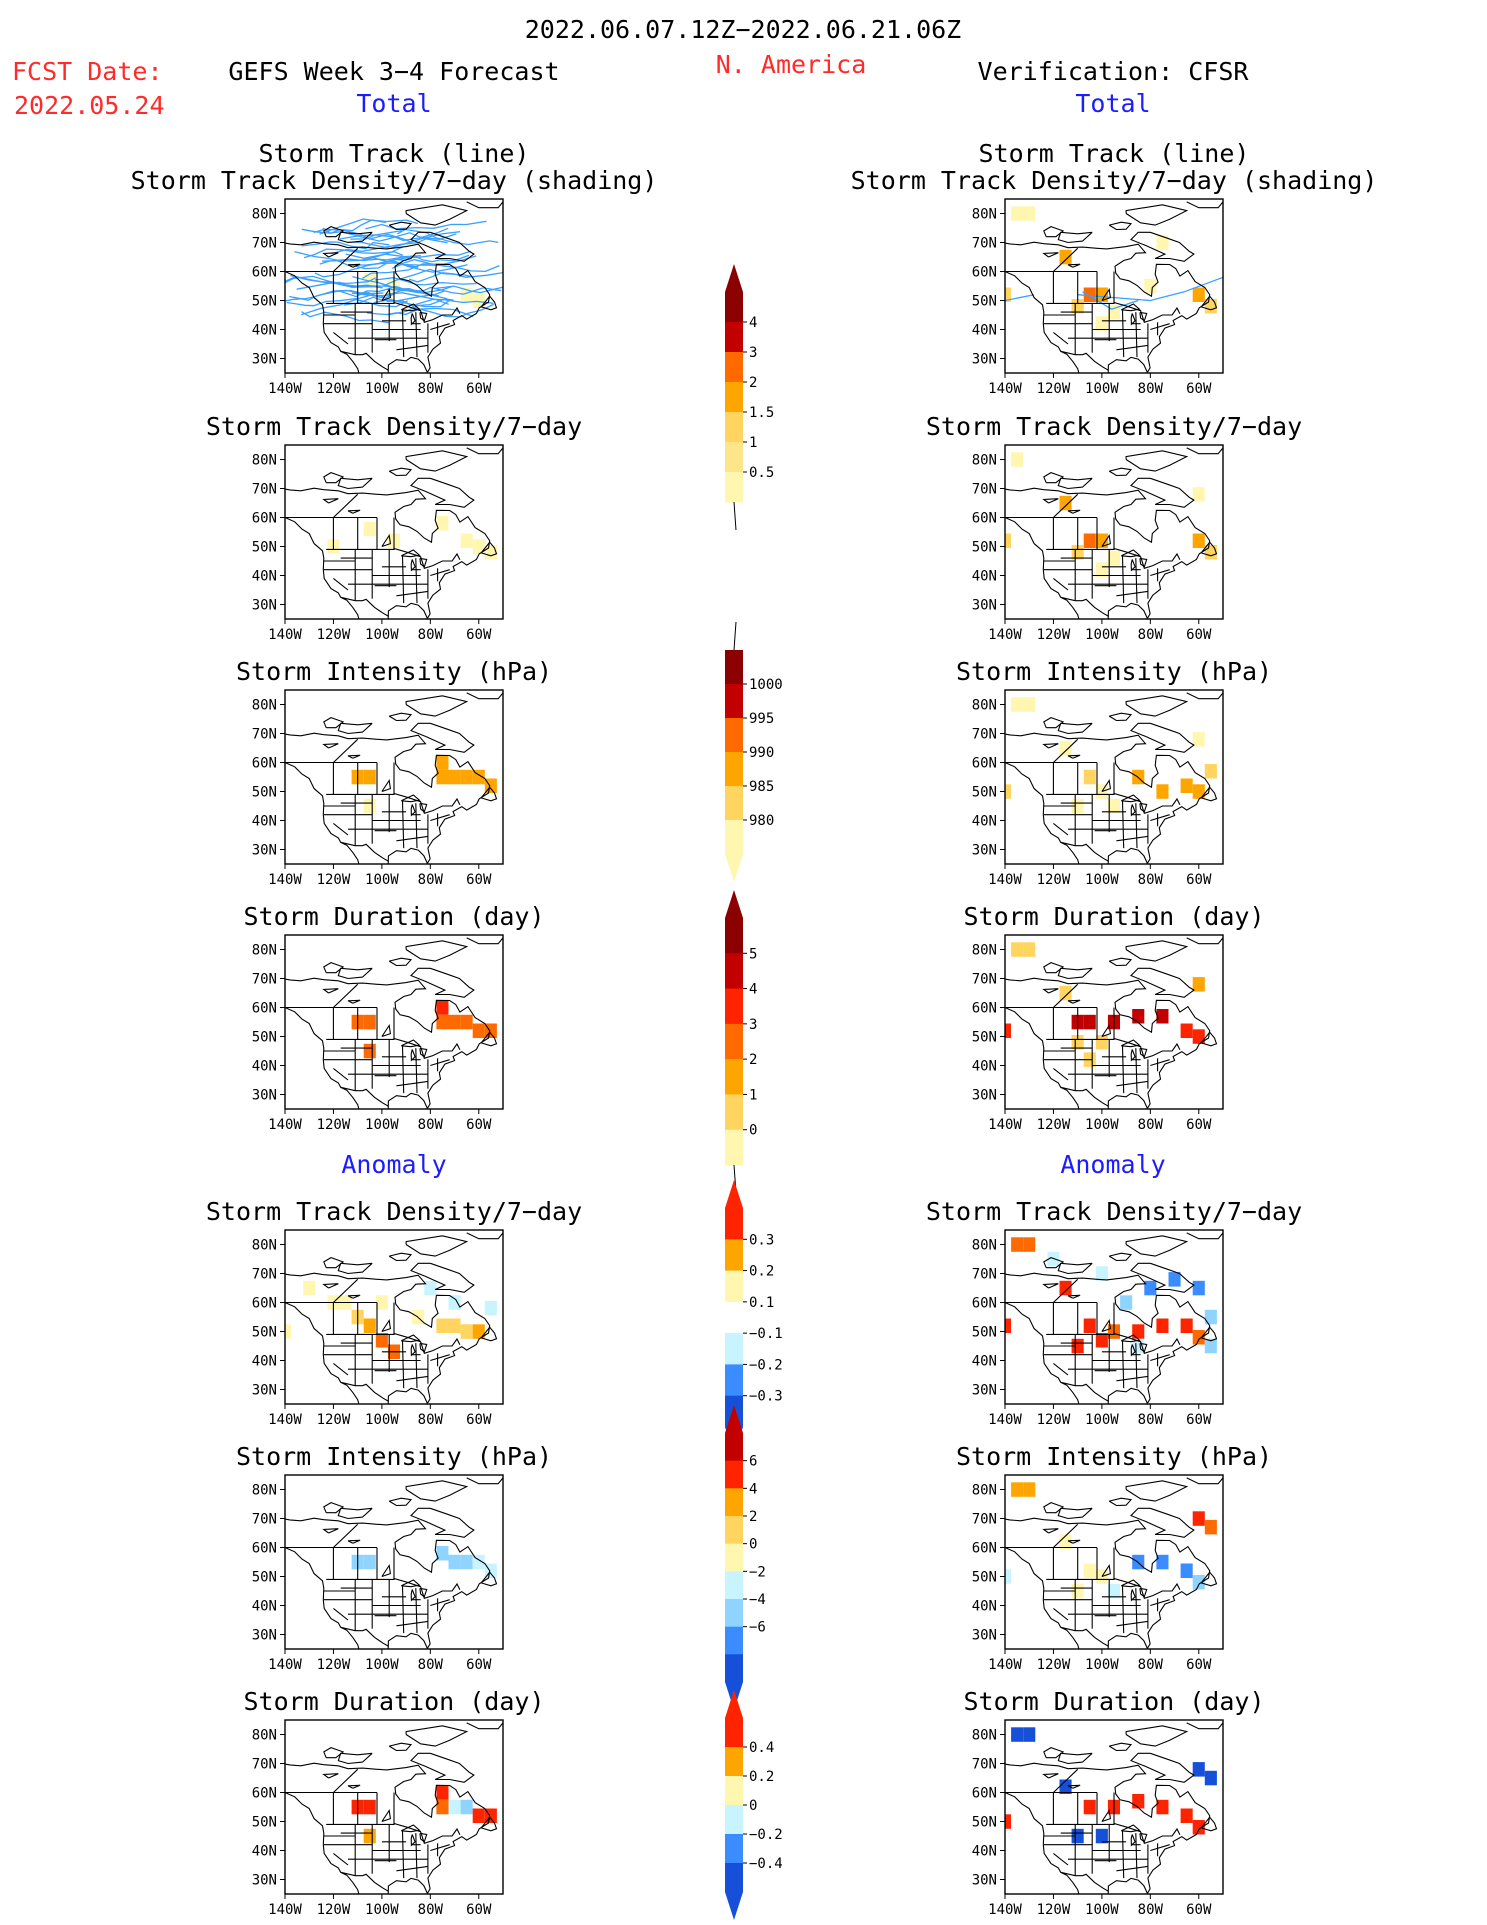 The image size is (1487, 1925). I want to click on colorbar-label: −0.2, so click(766, 1365).